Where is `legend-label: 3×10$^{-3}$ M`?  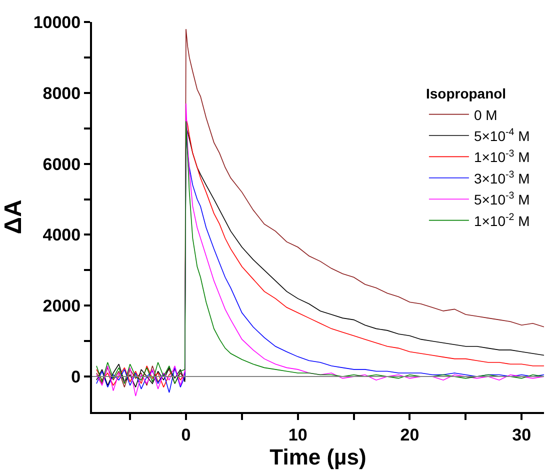
legend-label: 3×10$^{-3}$ M is located at coordinates (502, 177).